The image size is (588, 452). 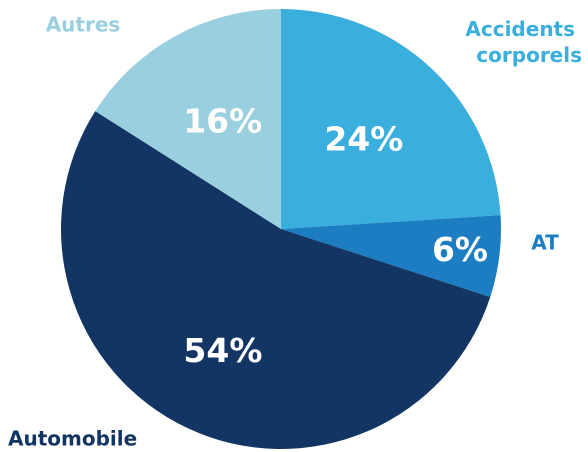 I want to click on category-label-autres: Autres, so click(x=83, y=25).